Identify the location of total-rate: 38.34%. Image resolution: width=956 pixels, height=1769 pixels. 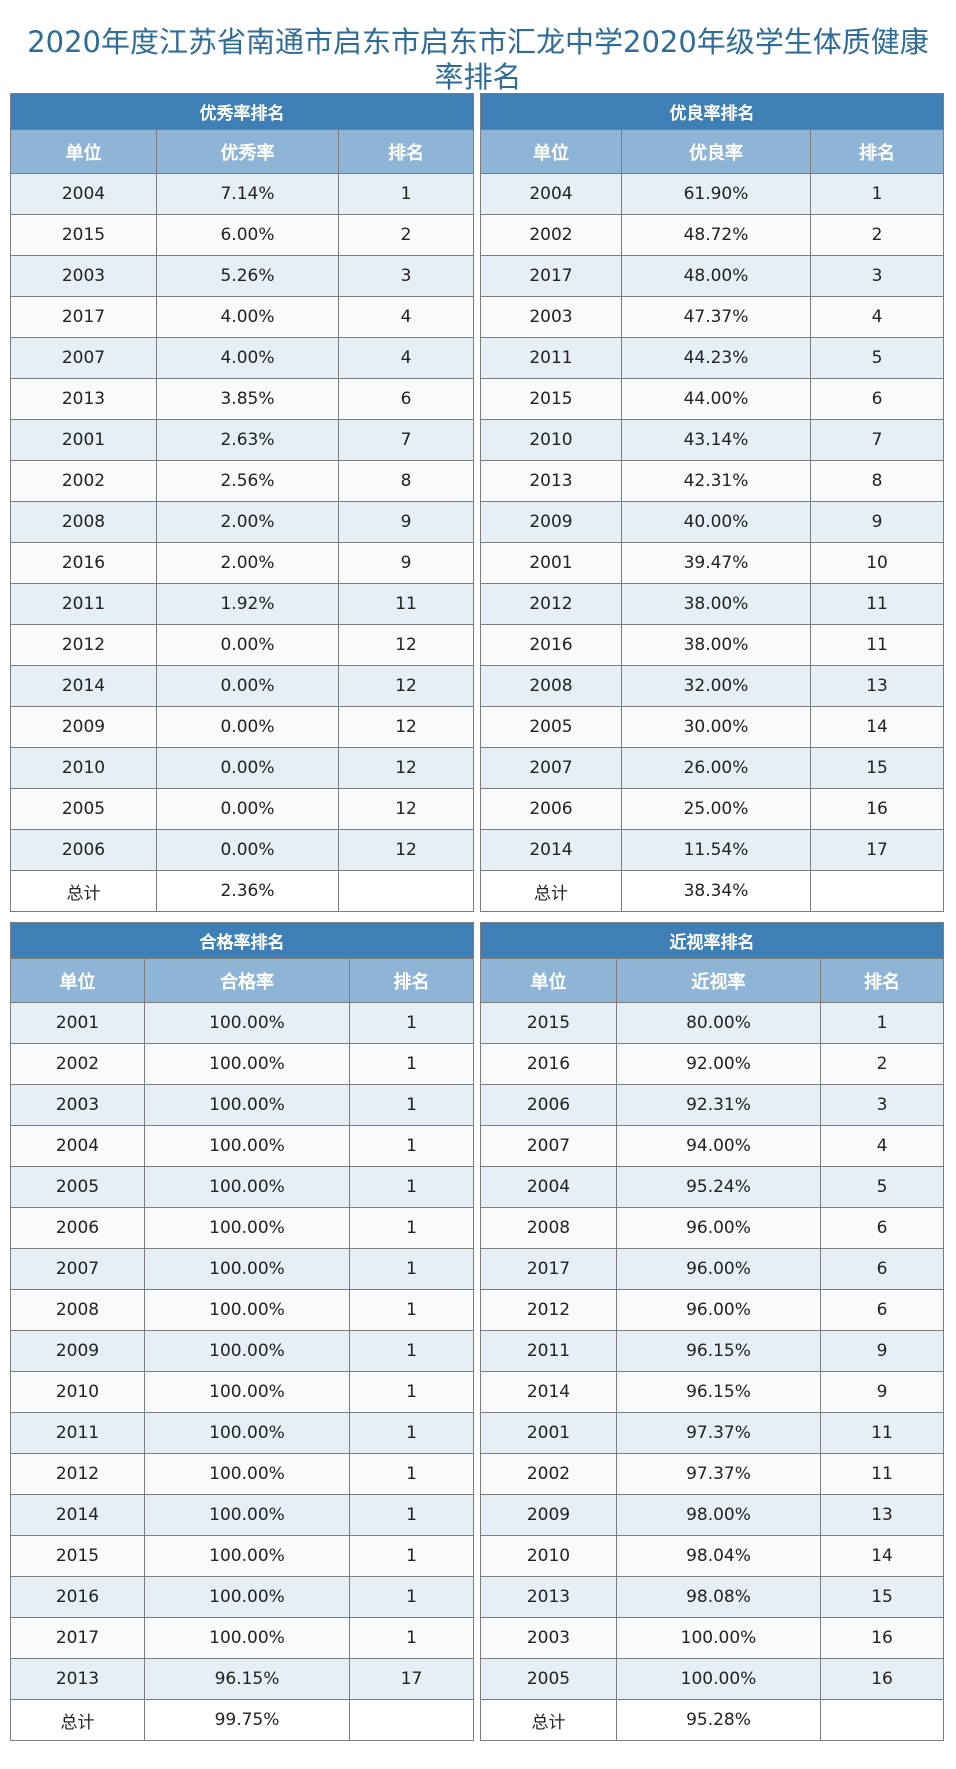
(716, 891).